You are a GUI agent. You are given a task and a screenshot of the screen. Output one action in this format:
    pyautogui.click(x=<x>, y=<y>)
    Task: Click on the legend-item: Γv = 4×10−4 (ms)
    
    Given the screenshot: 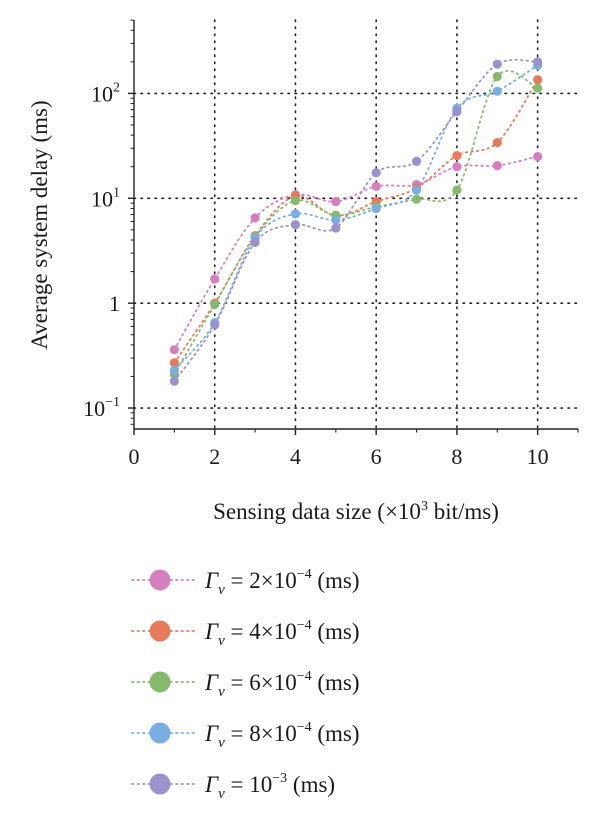 What is the action you would take?
    pyautogui.click(x=245, y=633)
    